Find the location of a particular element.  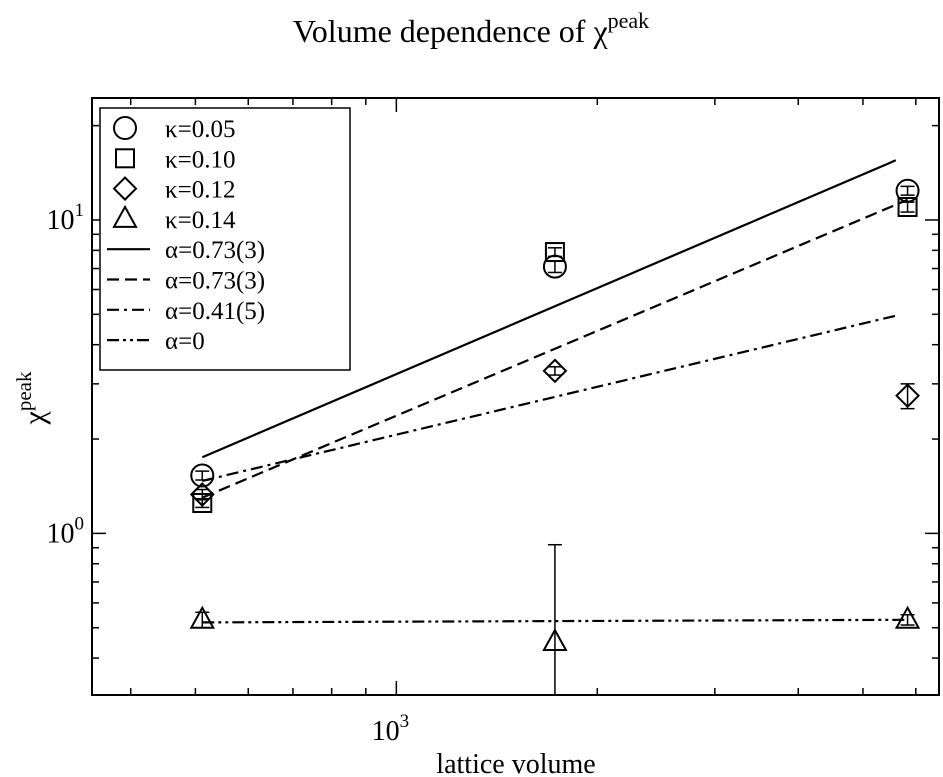

y-axis-label-text: χ is located at coordinates (34, 417).